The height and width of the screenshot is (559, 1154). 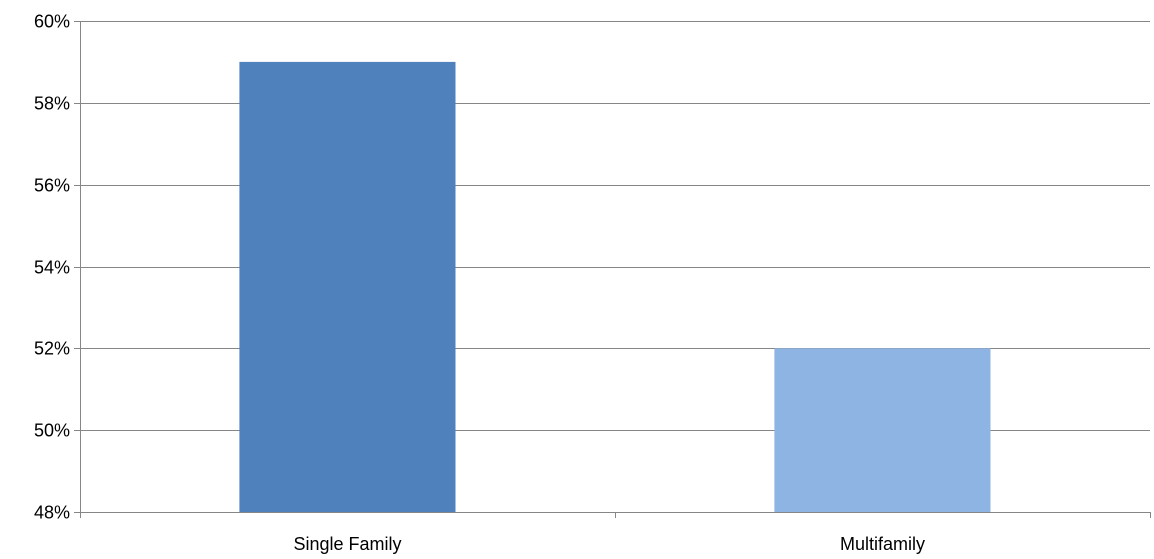 I want to click on x-category-label: Single Family, so click(x=347, y=544).